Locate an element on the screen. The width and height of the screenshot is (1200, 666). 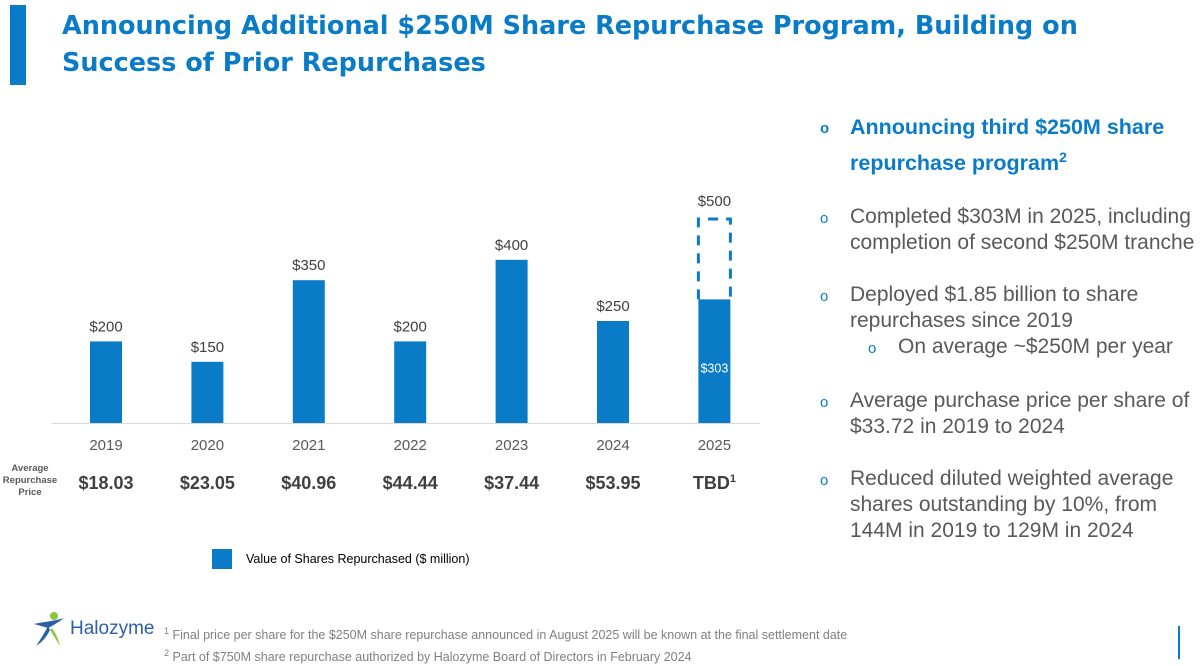
bar-value-label-2023: $400 is located at coordinates (511, 245).